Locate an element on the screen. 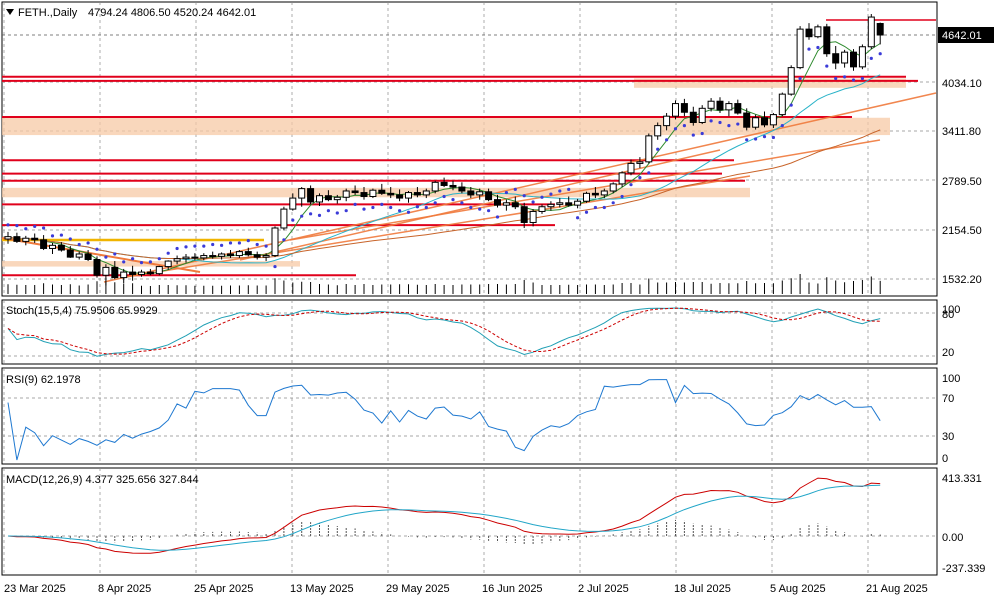 Image resolution: width=1000 pixels, height=600 pixels. macd-tick: 0.00 is located at coordinates (952, 538).